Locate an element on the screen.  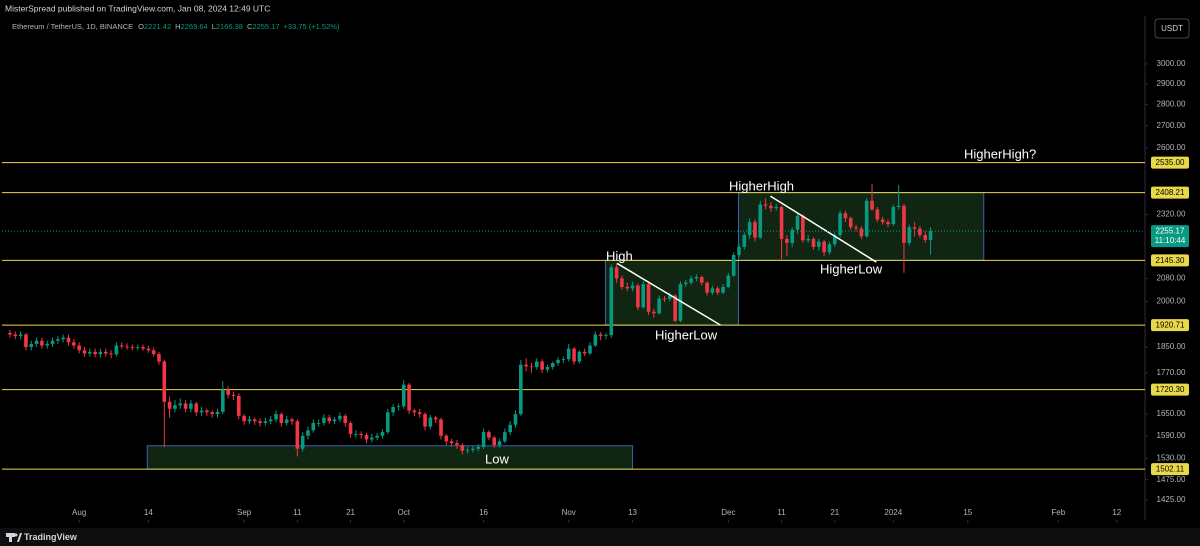
x-tick-label: 16 is located at coordinates (483, 512).